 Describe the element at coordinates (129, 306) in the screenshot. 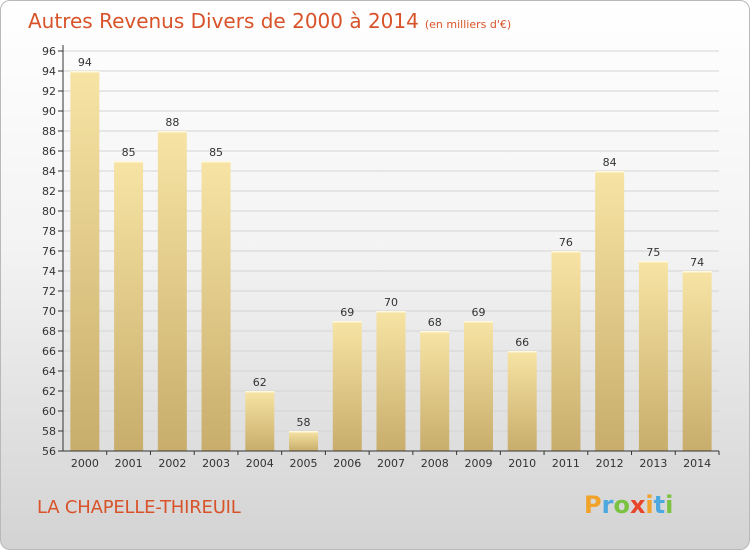

I see `bar-2001` at that location.